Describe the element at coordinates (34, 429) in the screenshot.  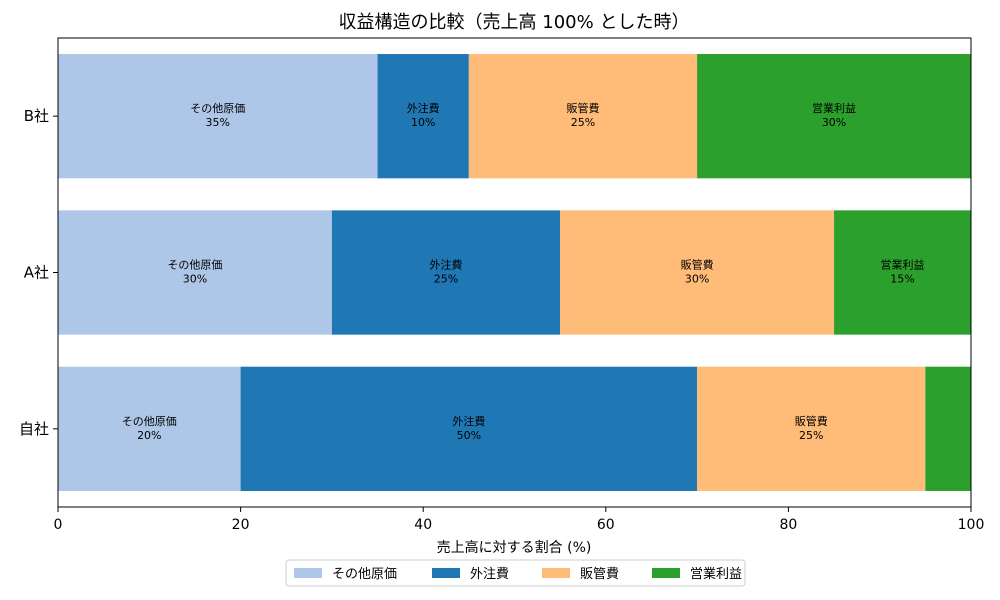
I see `y-category-label: 自社` at that location.